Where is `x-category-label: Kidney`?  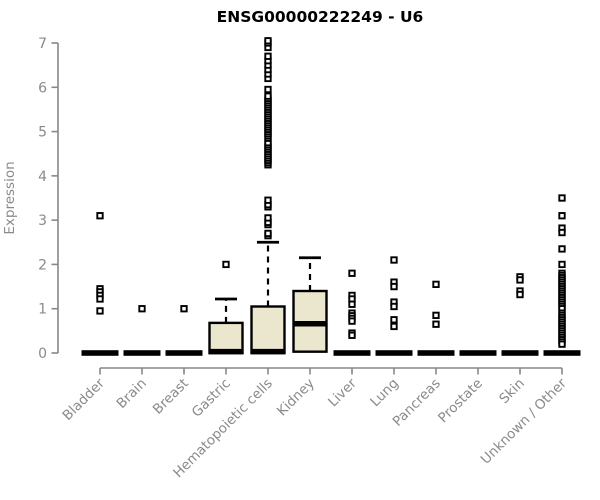 x-category-label: Kidney is located at coordinates (296, 398).